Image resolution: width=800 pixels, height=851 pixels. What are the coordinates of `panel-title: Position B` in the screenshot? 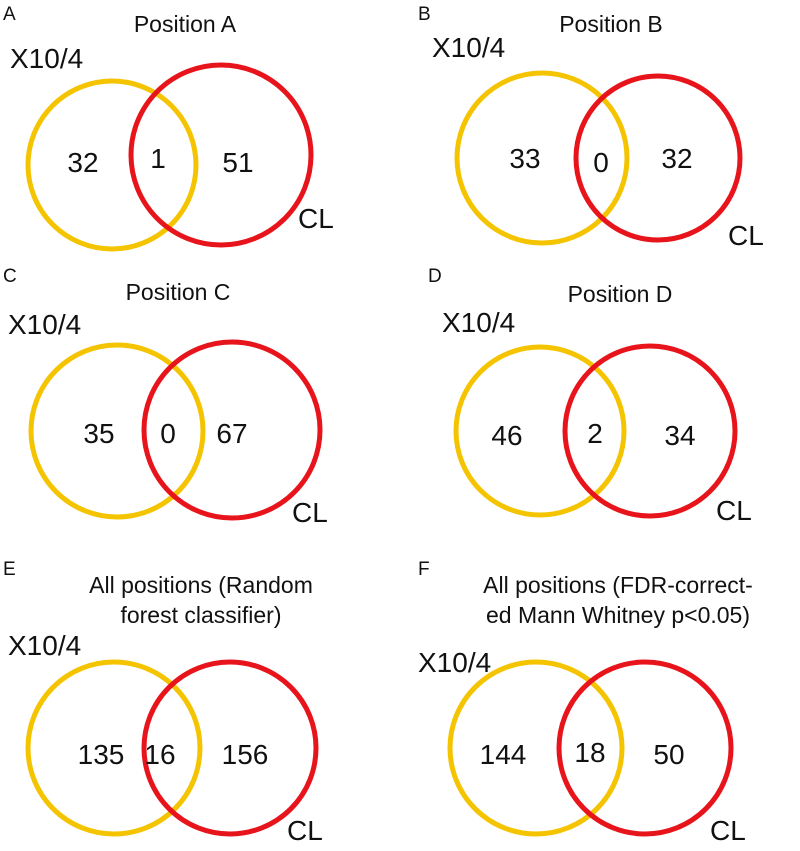 It's located at (611, 24).